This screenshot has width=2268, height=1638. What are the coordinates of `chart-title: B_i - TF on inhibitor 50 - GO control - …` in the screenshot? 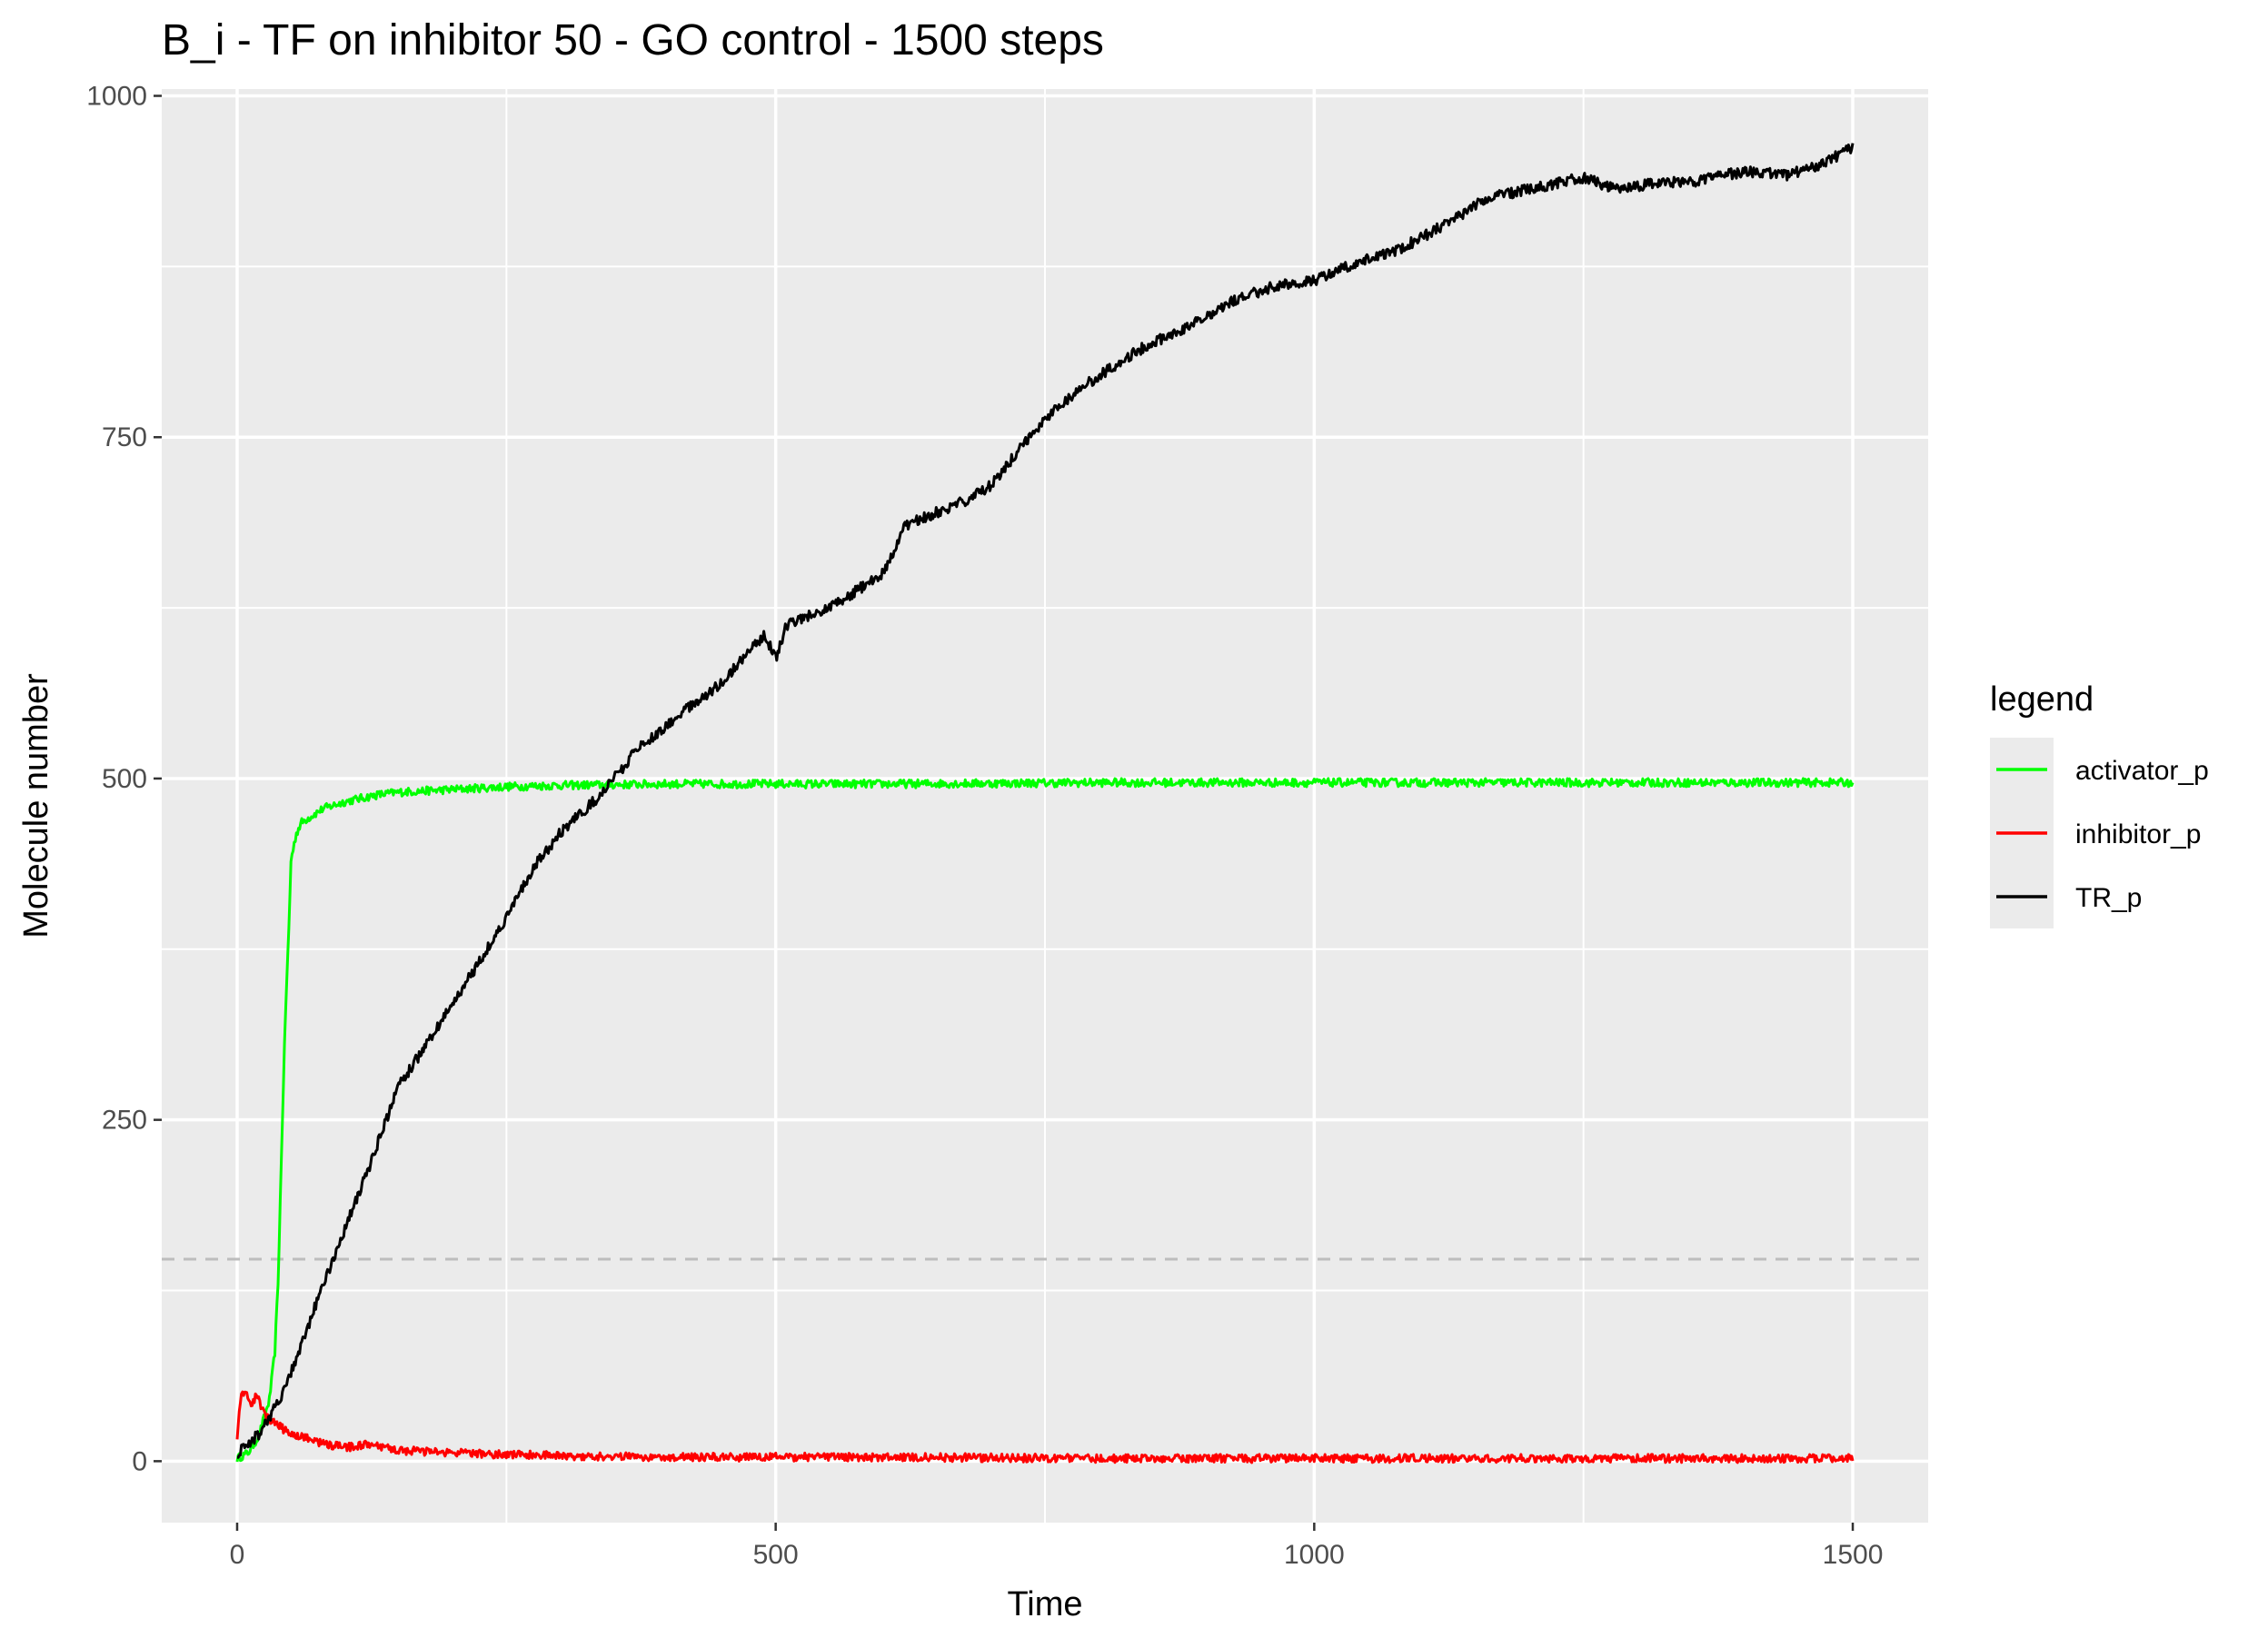 It's located at (633, 41).